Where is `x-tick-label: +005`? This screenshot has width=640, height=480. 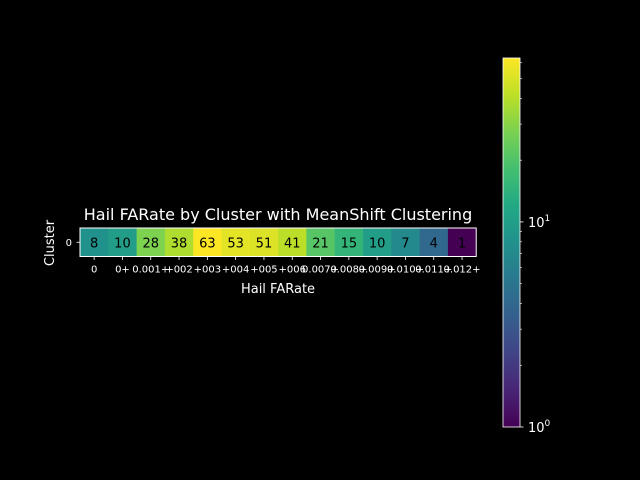
x-tick-label: +005 is located at coordinates (263, 270).